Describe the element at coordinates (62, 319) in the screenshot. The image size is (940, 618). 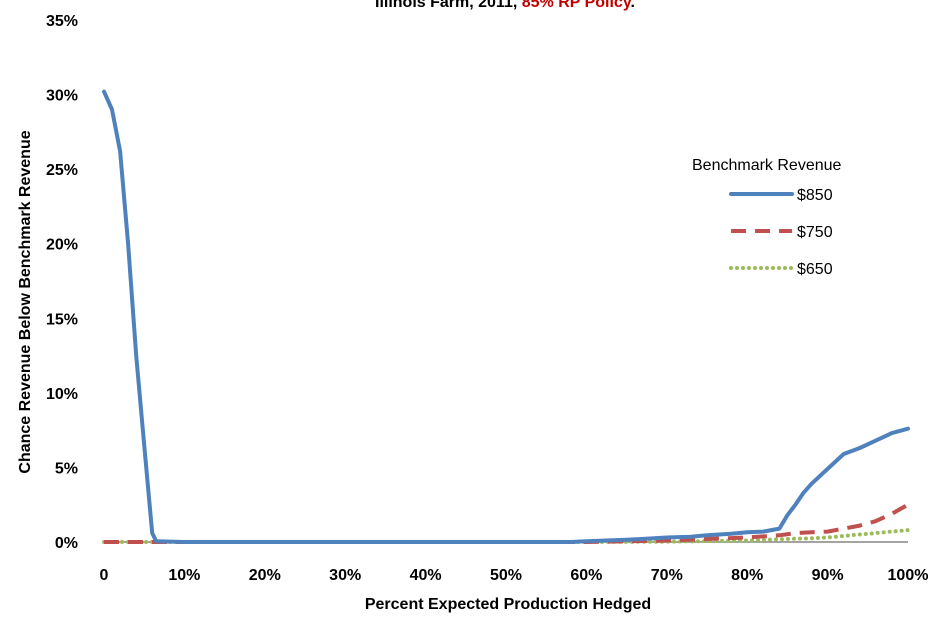
I see `y-tick-label: 15%` at that location.